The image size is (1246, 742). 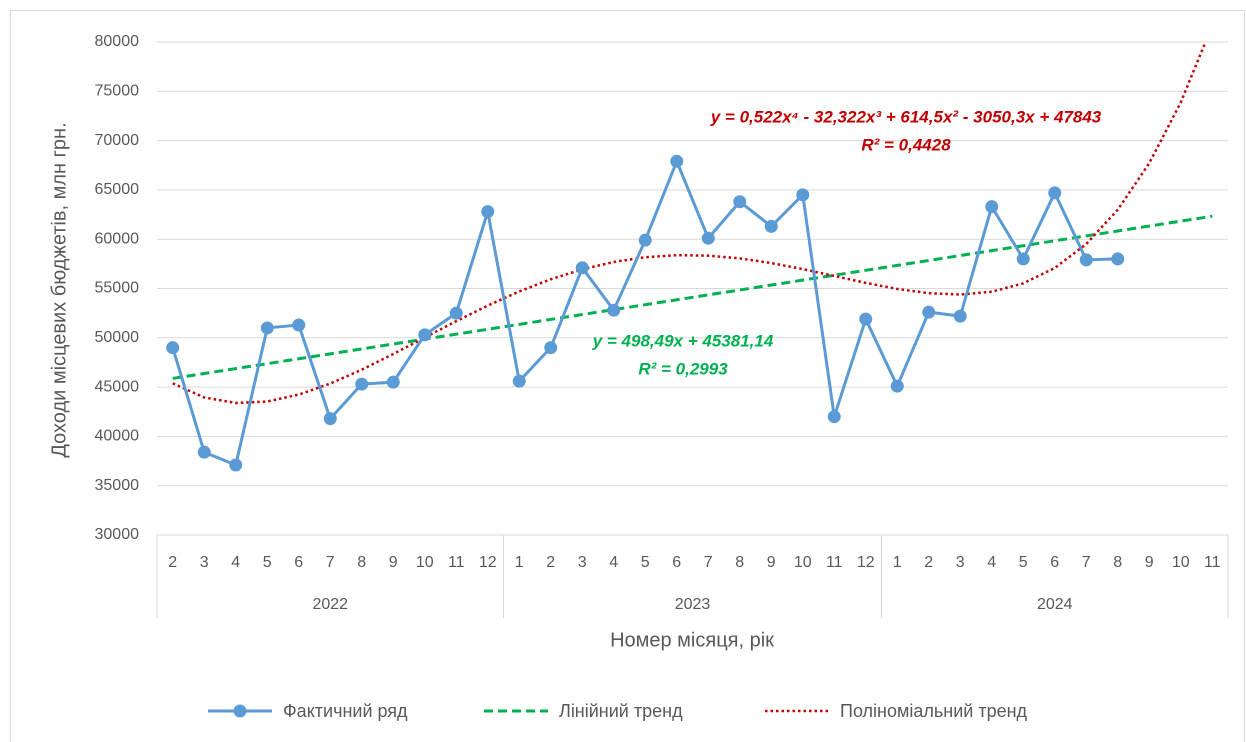 What do you see at coordinates (117, 436) in the screenshot?
I see `y-tick-label: 40000` at bounding box center [117, 436].